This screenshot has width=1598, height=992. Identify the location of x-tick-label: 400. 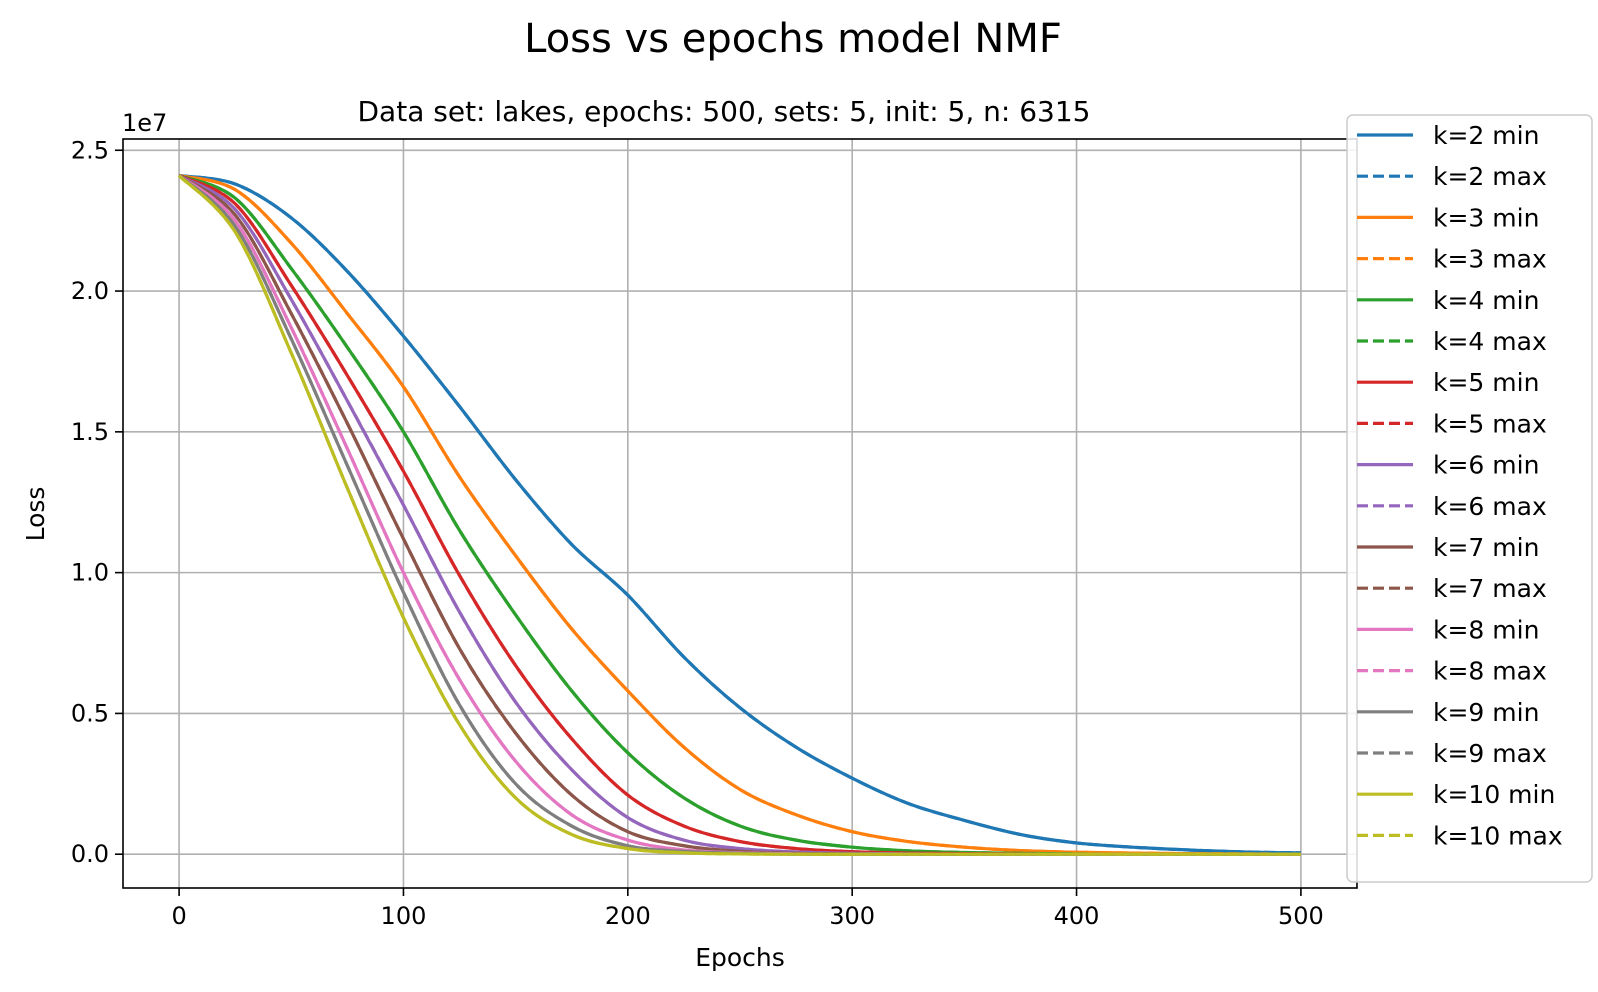
(1077, 916).